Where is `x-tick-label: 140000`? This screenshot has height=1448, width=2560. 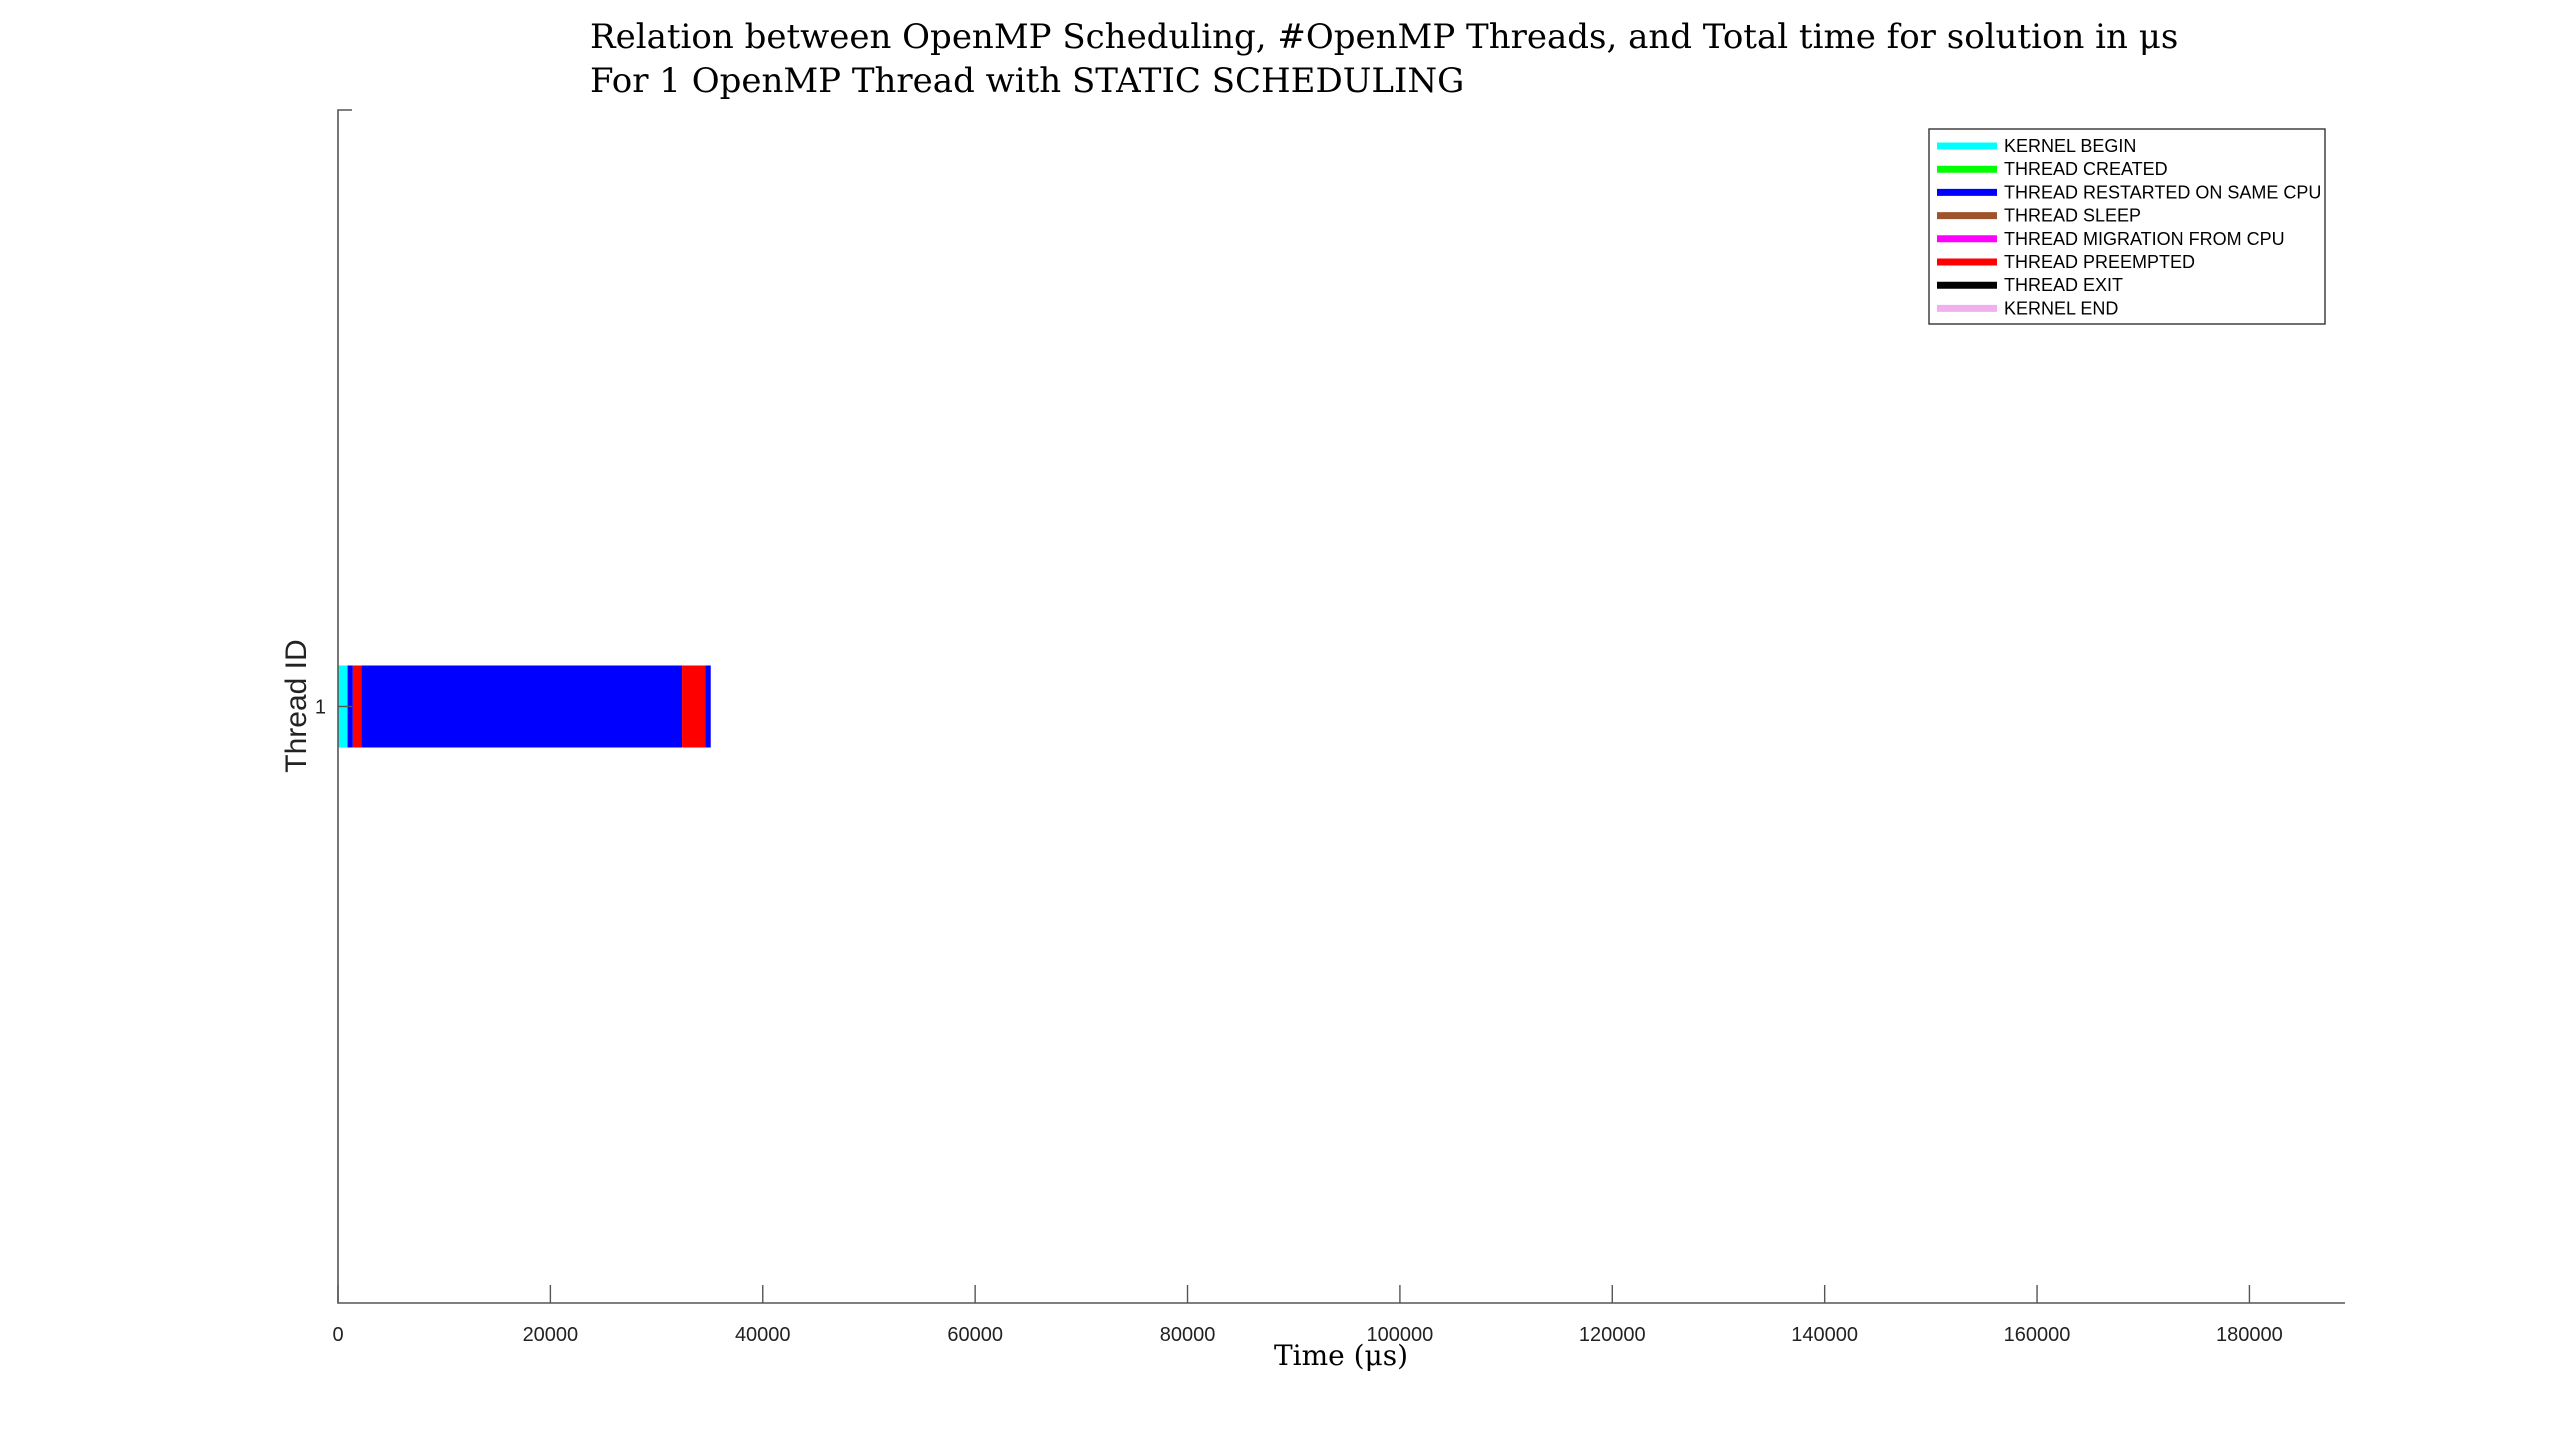 x-tick-label: 140000 is located at coordinates (1824, 1335).